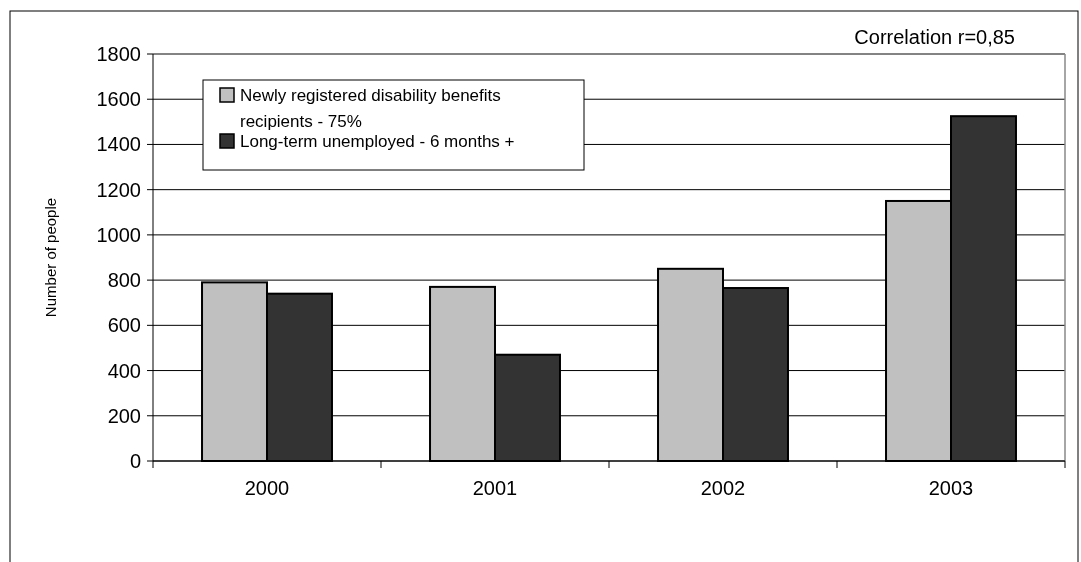 The height and width of the screenshot is (562, 1081). Describe the element at coordinates (50, 257) in the screenshot. I see `y-axis-title: Number of people` at that location.